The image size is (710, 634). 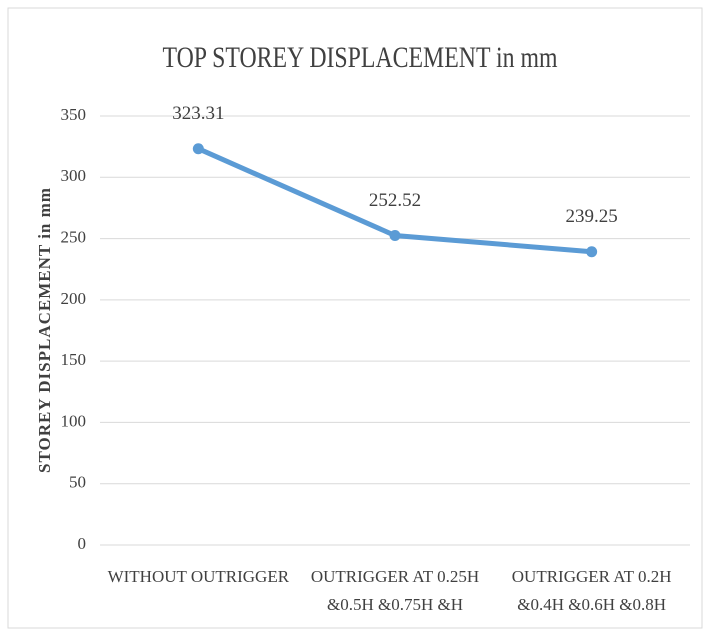 I want to click on x-tick-label-line: OUTRIGGER AT 0.2H, so click(x=592, y=576).